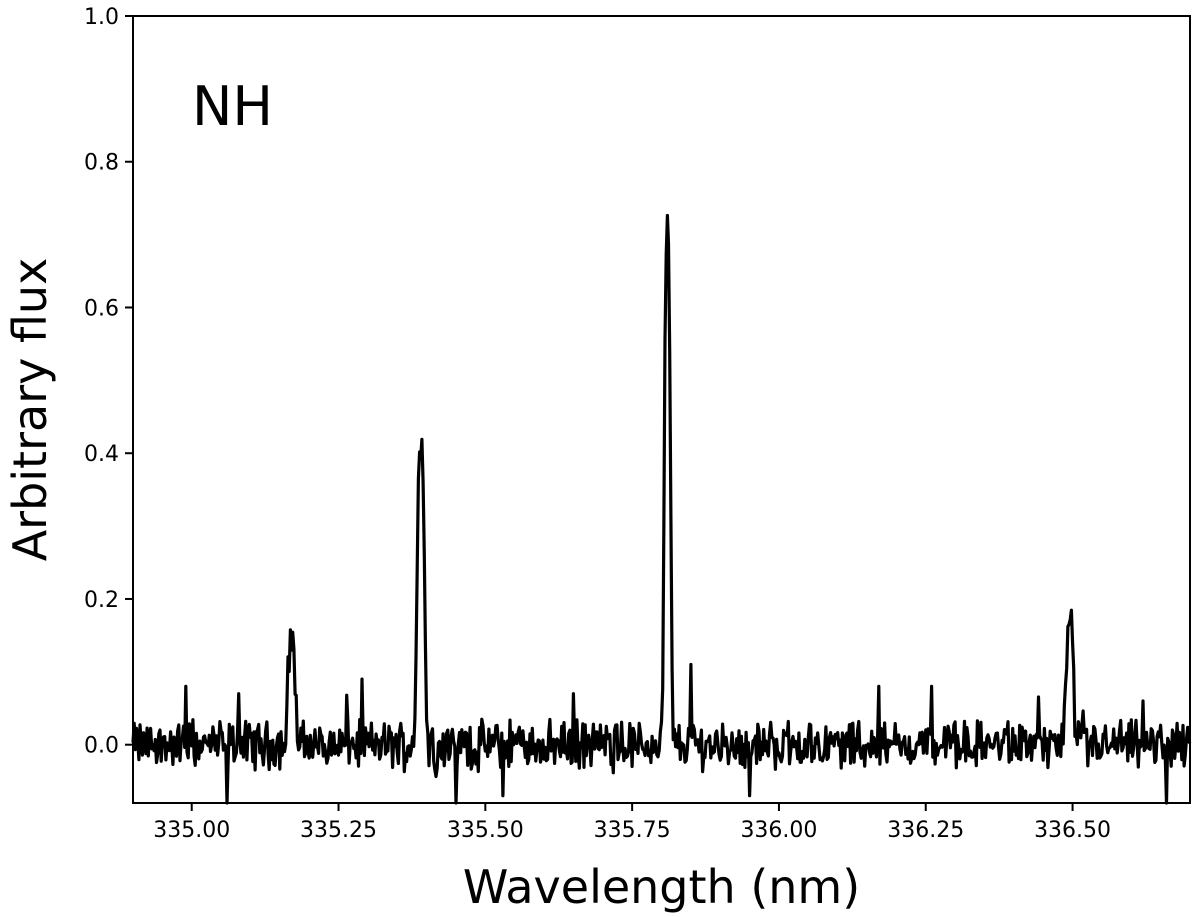 The width and height of the screenshot is (1200, 917). What do you see at coordinates (1072, 830) in the screenshot?
I see `x-tick-label: 336.50` at bounding box center [1072, 830].